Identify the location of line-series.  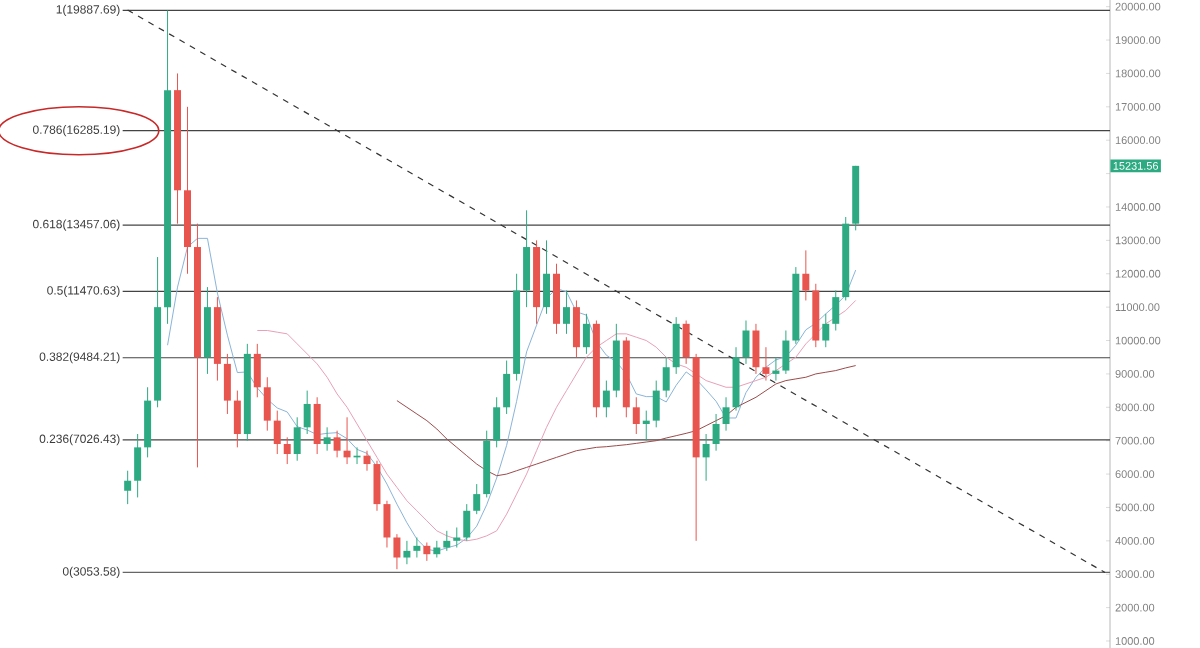
(626, 421).